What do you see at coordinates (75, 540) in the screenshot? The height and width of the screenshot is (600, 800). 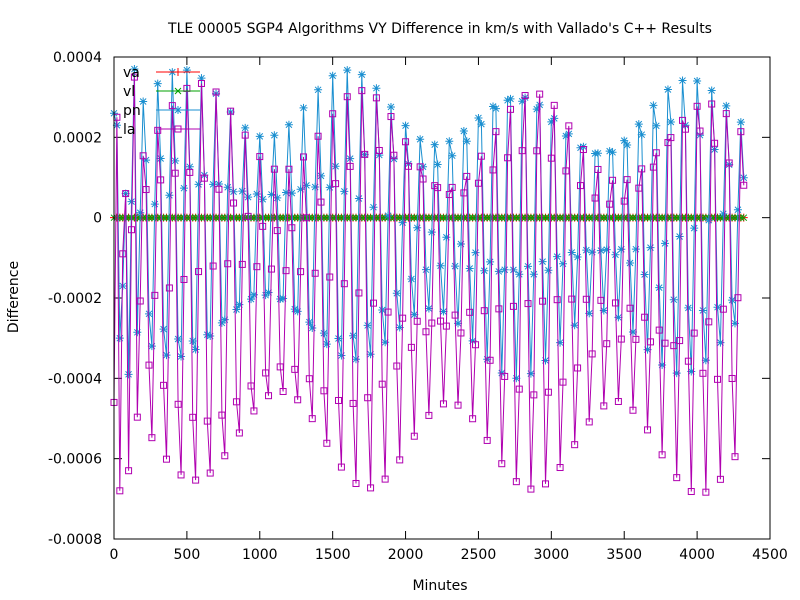 I see `y-tick-label: -0.0008` at bounding box center [75, 540].